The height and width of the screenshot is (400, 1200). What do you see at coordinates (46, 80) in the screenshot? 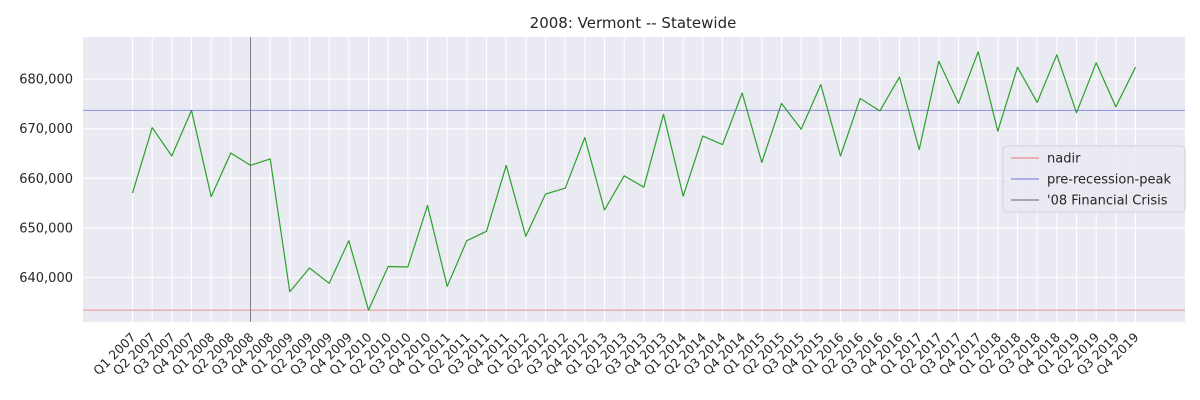
I see `y-tick-label: 680,000` at bounding box center [46, 80].